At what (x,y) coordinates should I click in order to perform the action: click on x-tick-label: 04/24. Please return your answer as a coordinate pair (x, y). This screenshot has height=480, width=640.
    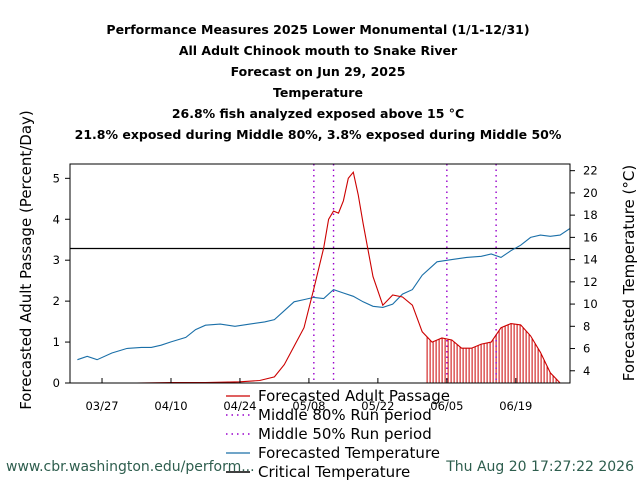
    Looking at the image, I should click on (239, 406).